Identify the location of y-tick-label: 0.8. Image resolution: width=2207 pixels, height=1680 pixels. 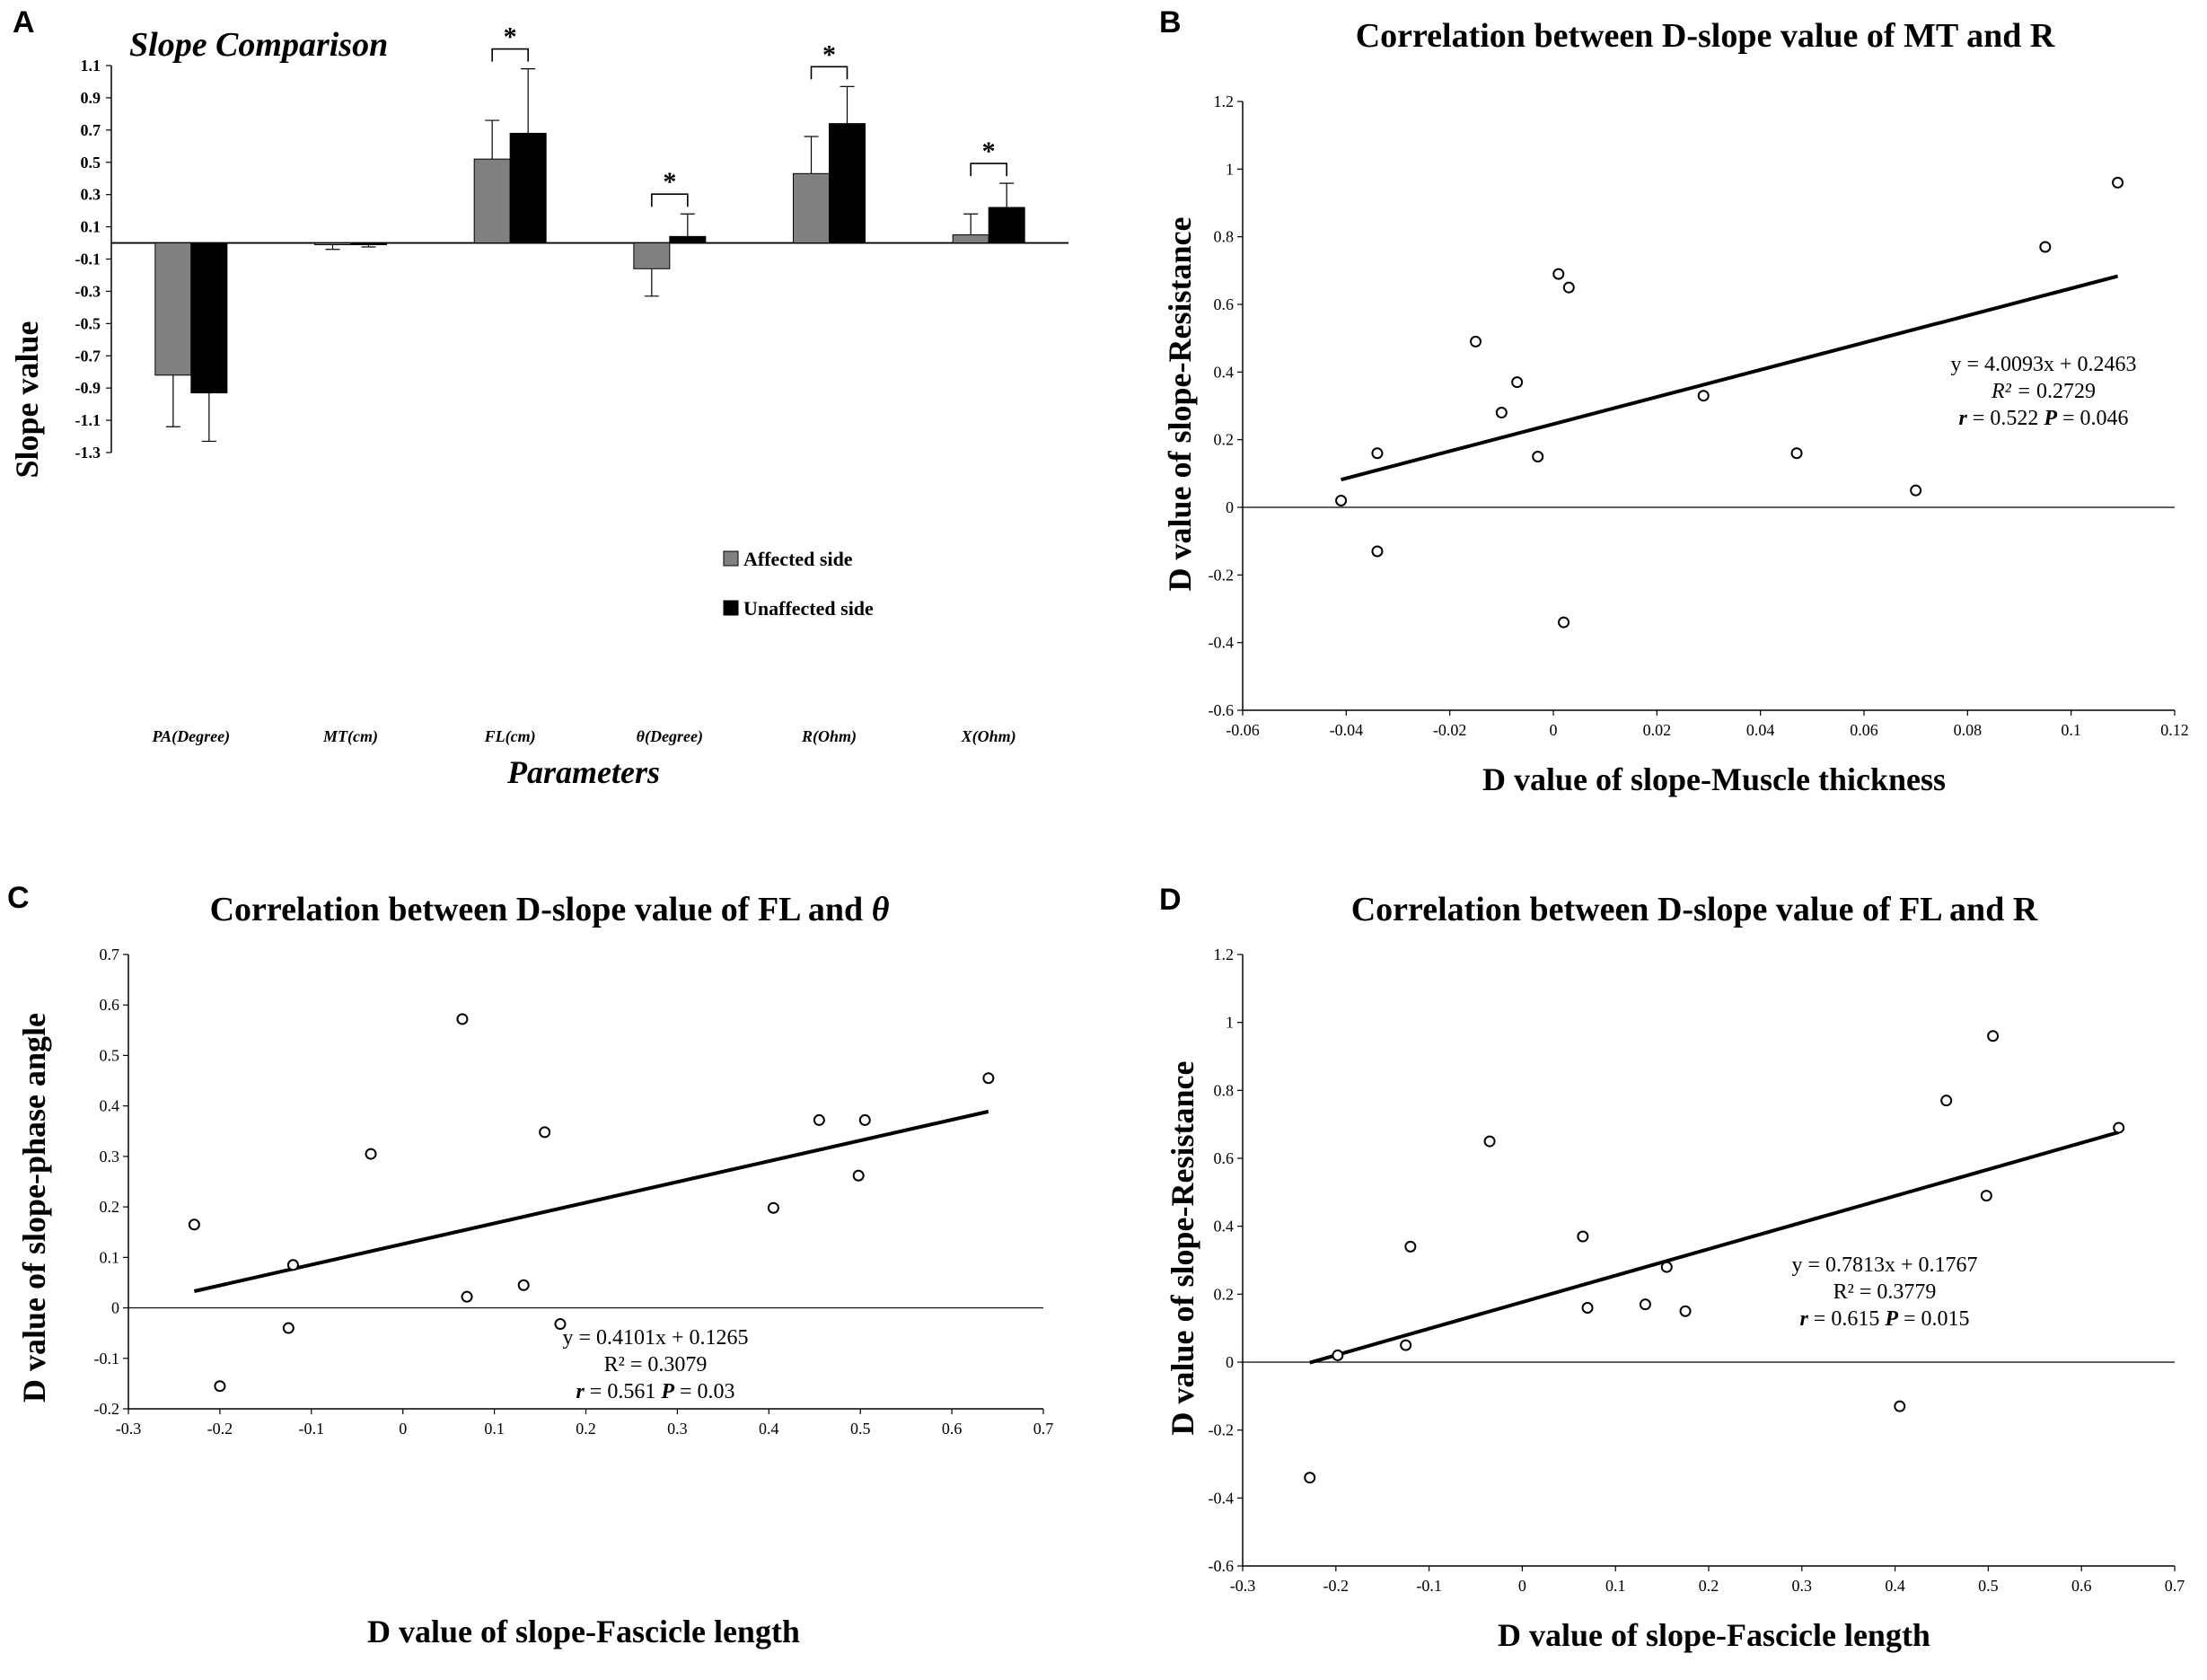
(1224, 237).